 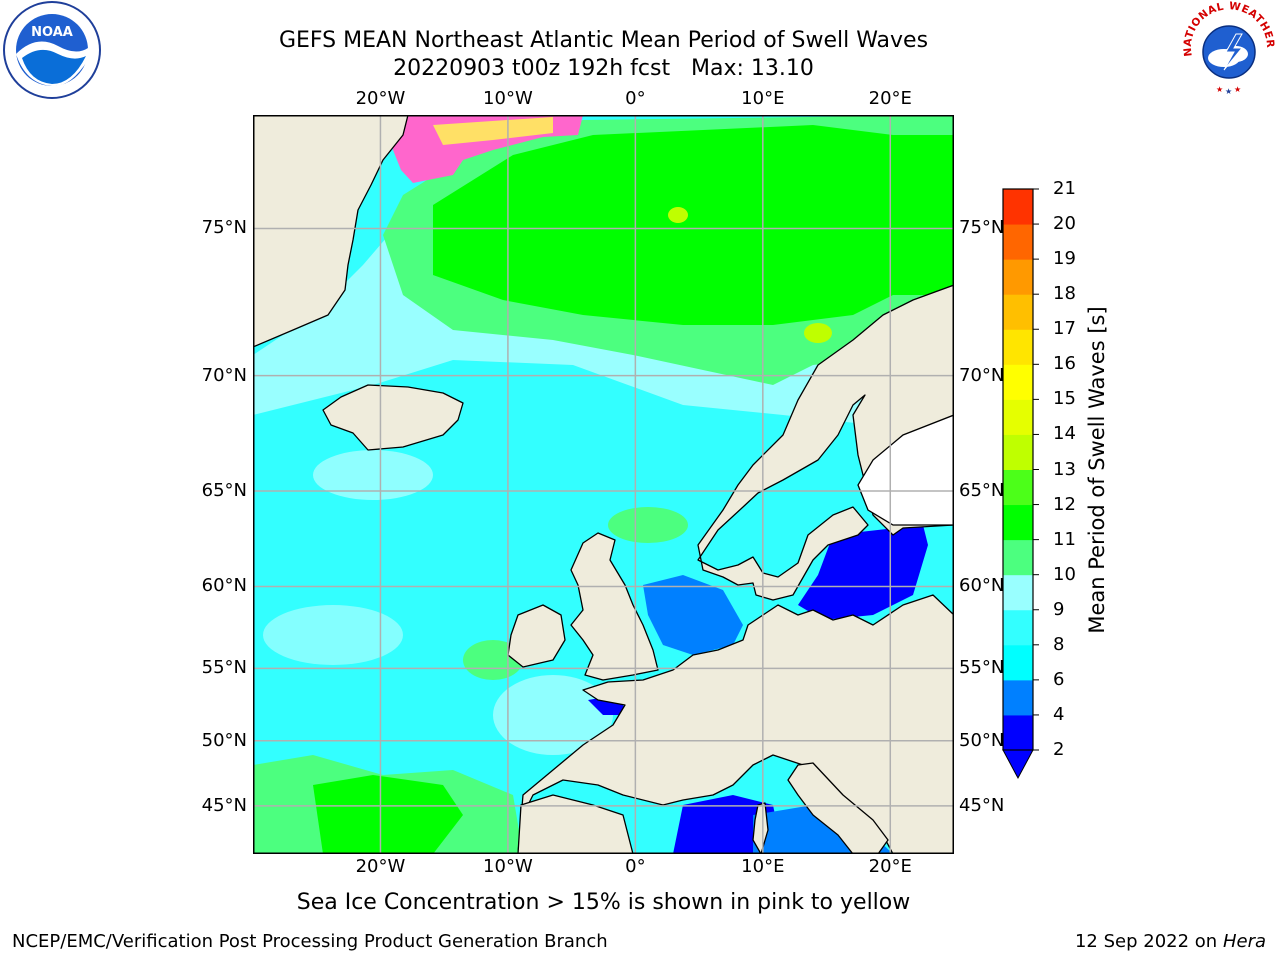 What do you see at coordinates (763, 866) in the screenshot?
I see `lon-tick-label-bottom: 10°E` at bounding box center [763, 866].